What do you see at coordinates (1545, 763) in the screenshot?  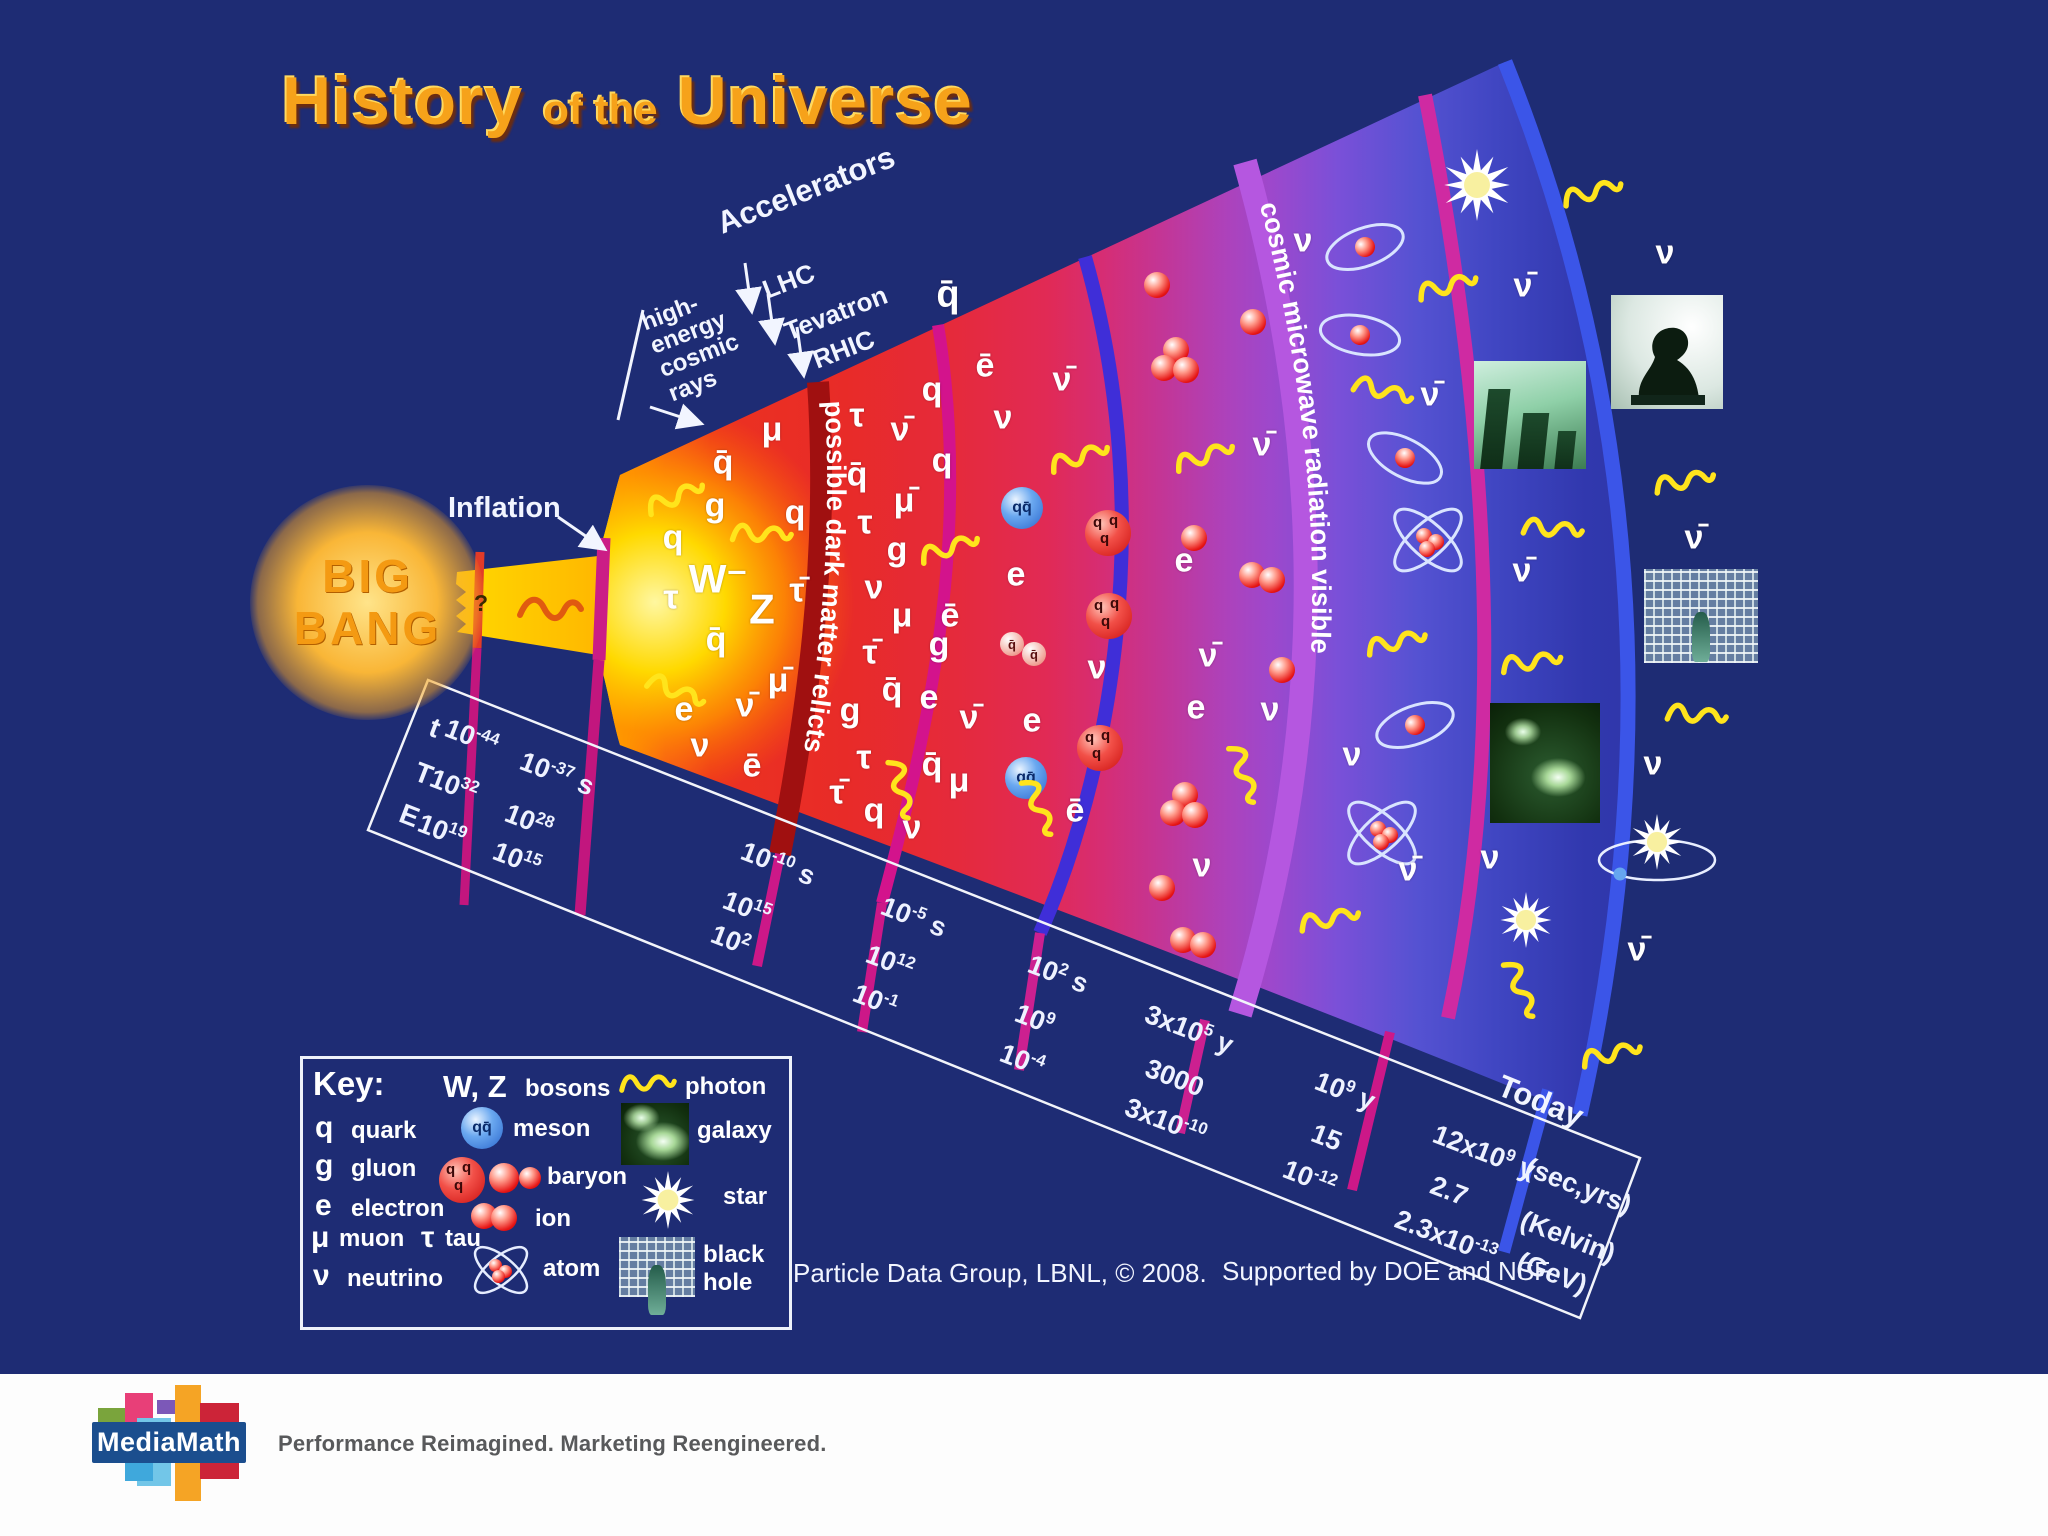 I see `galaxies-image` at bounding box center [1545, 763].